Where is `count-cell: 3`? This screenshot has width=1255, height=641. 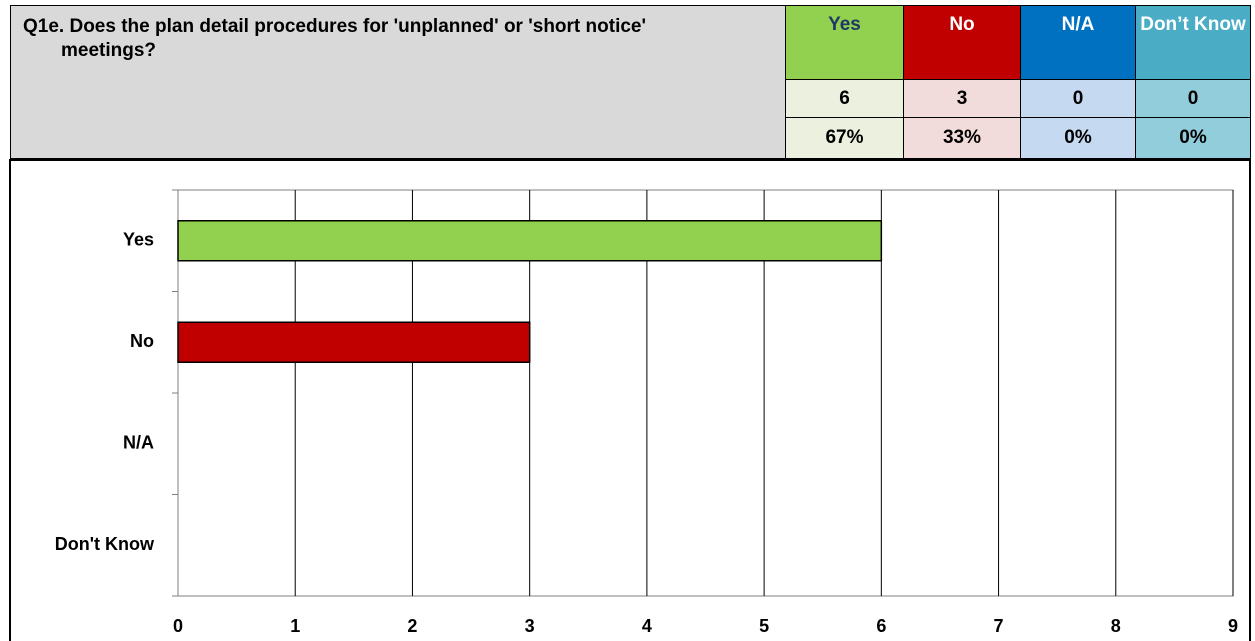
count-cell: 3 is located at coordinates (962, 98).